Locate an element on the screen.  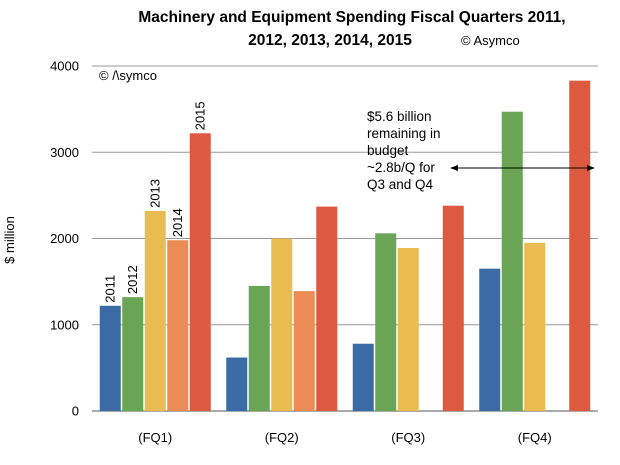
y-tick-label: 3000 is located at coordinates (64, 152).